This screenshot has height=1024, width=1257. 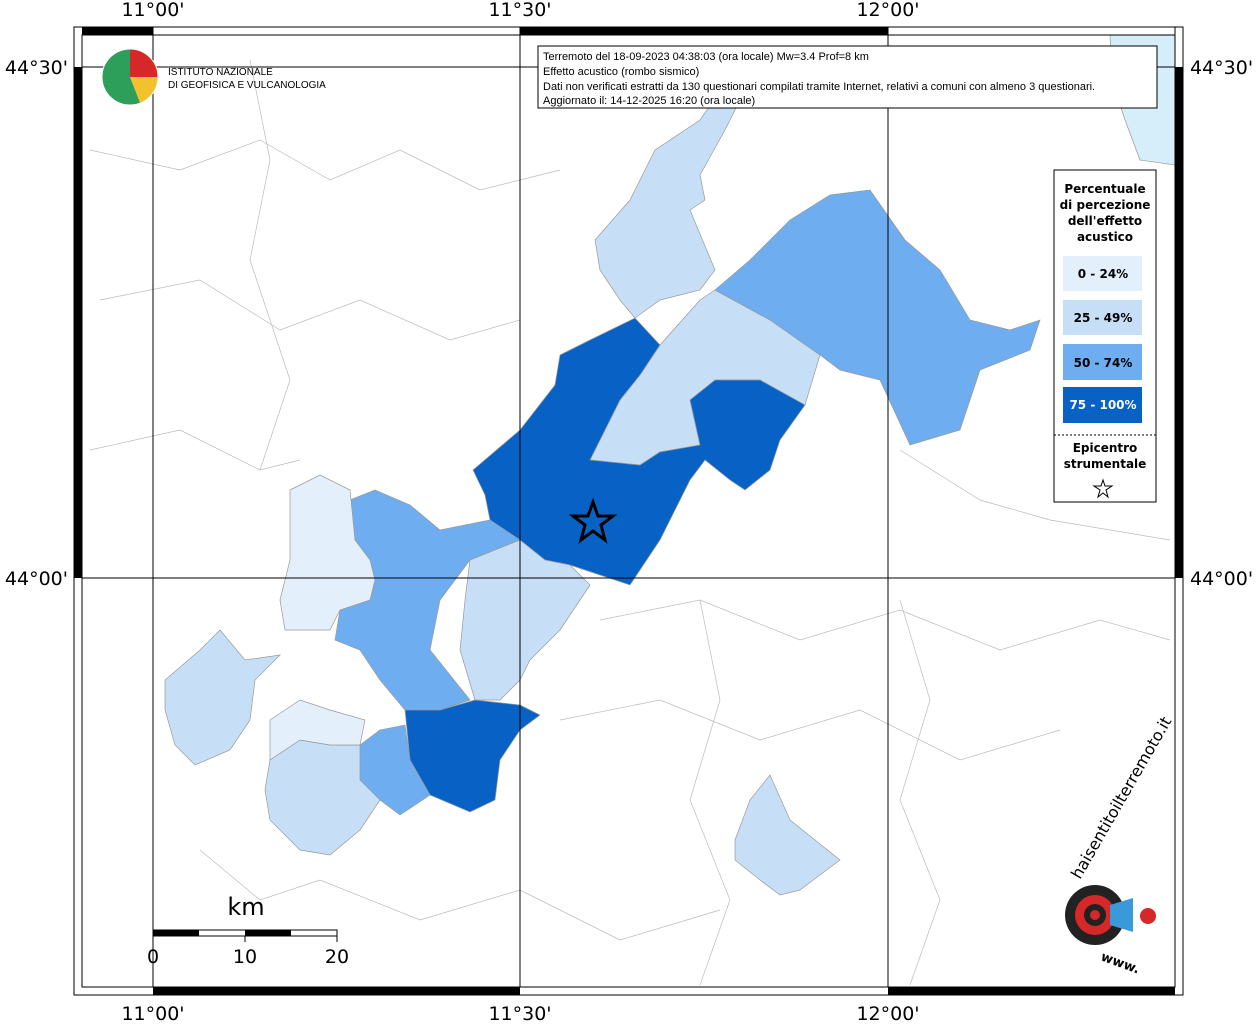 I want to click on legend-epicenter: Epicentro, so click(x=1105, y=448).